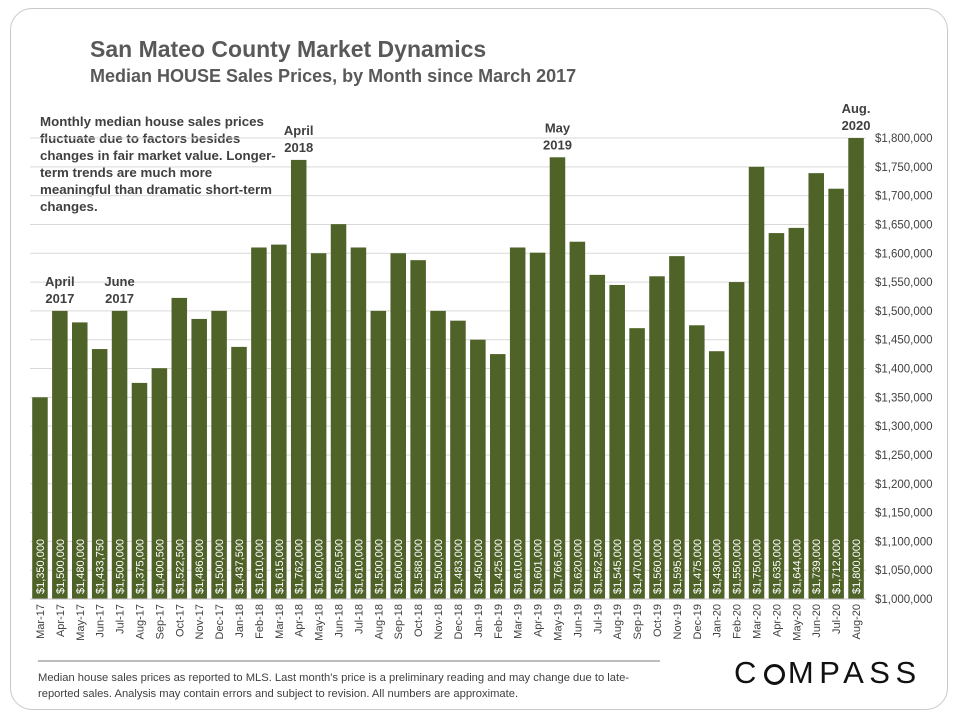  I want to click on x-tick-label: Jul-17, so click(121, 619).